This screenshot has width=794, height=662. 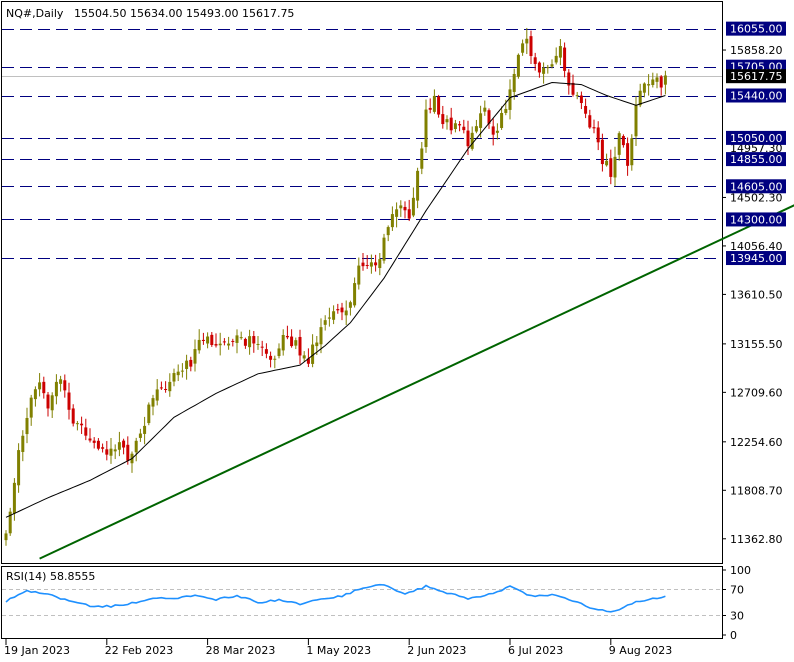 What do you see at coordinates (756, 344) in the screenshot?
I see `price-tick-label: 13155.50` at bounding box center [756, 344].